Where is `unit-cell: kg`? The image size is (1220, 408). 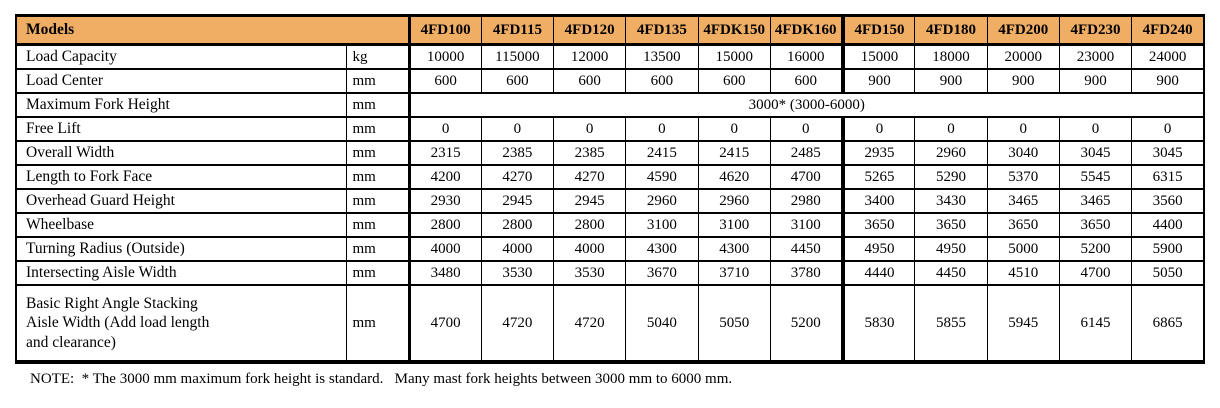 unit-cell: kg is located at coordinates (377, 56).